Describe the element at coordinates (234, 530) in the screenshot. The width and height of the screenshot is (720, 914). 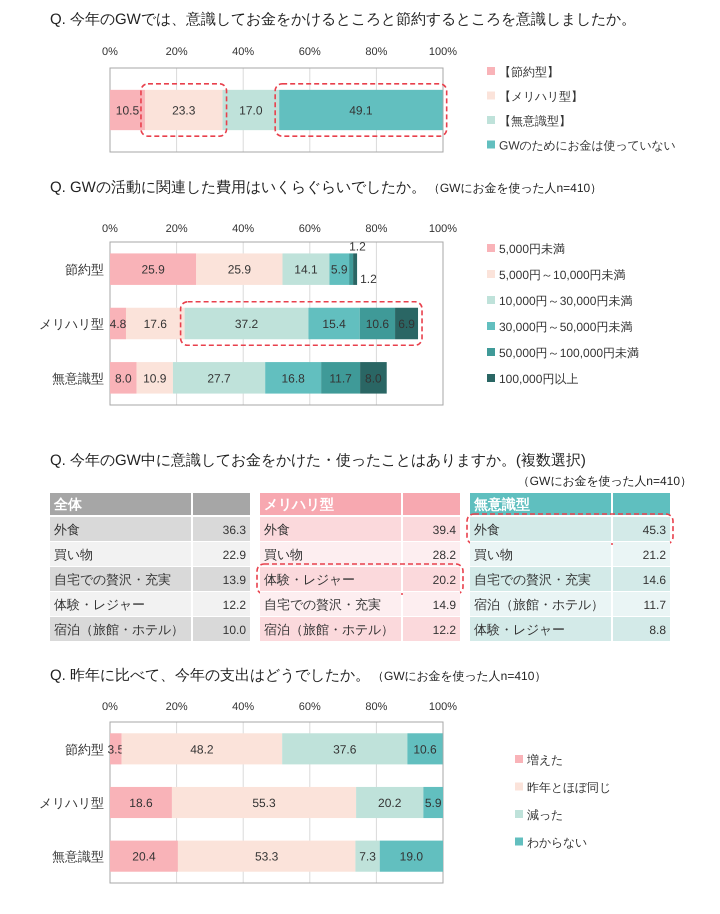
I see `text: 36.3` at that location.